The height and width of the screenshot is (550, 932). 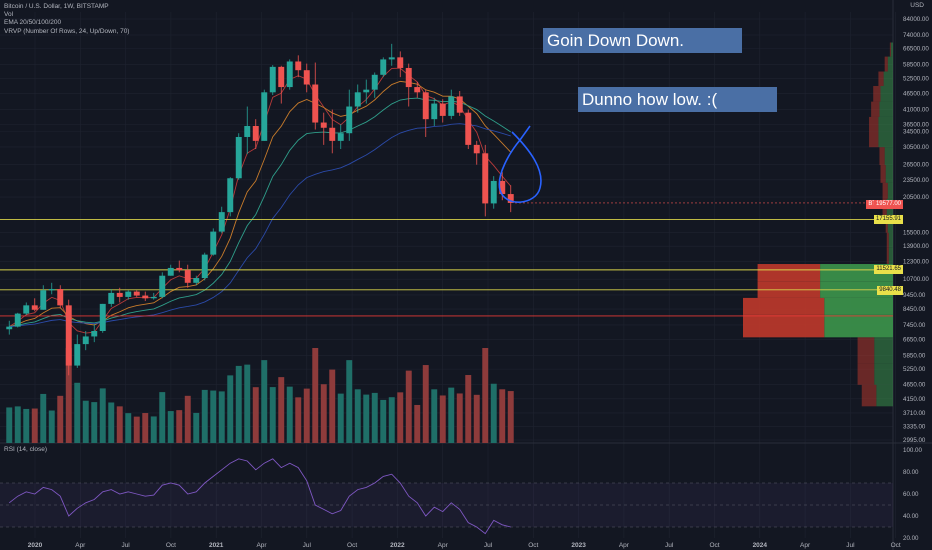 I want to click on annotation-dunno: Dunno how low. :(, so click(x=677, y=99).